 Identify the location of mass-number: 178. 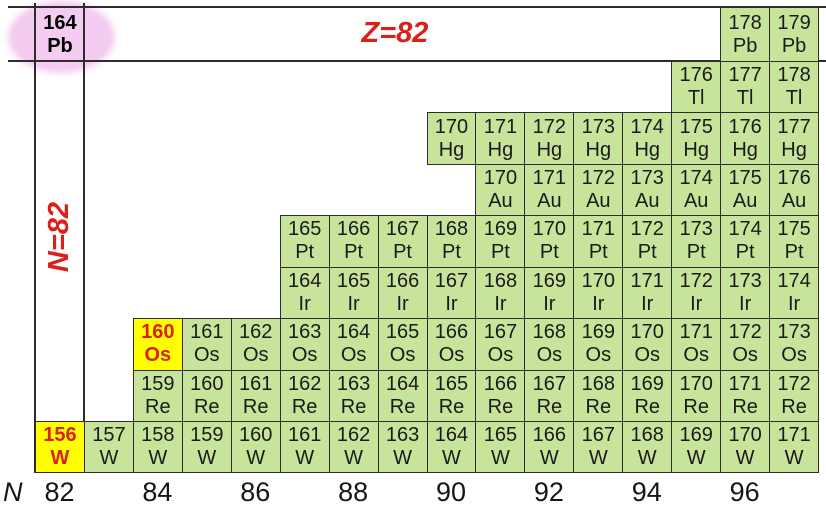
(794, 75).